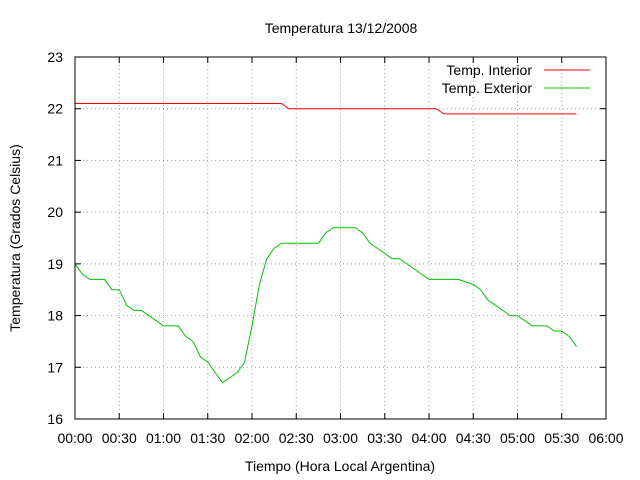 This screenshot has width=640, height=480. Describe the element at coordinates (119, 438) in the screenshot. I see `x-tick-label: 00:30` at that location.